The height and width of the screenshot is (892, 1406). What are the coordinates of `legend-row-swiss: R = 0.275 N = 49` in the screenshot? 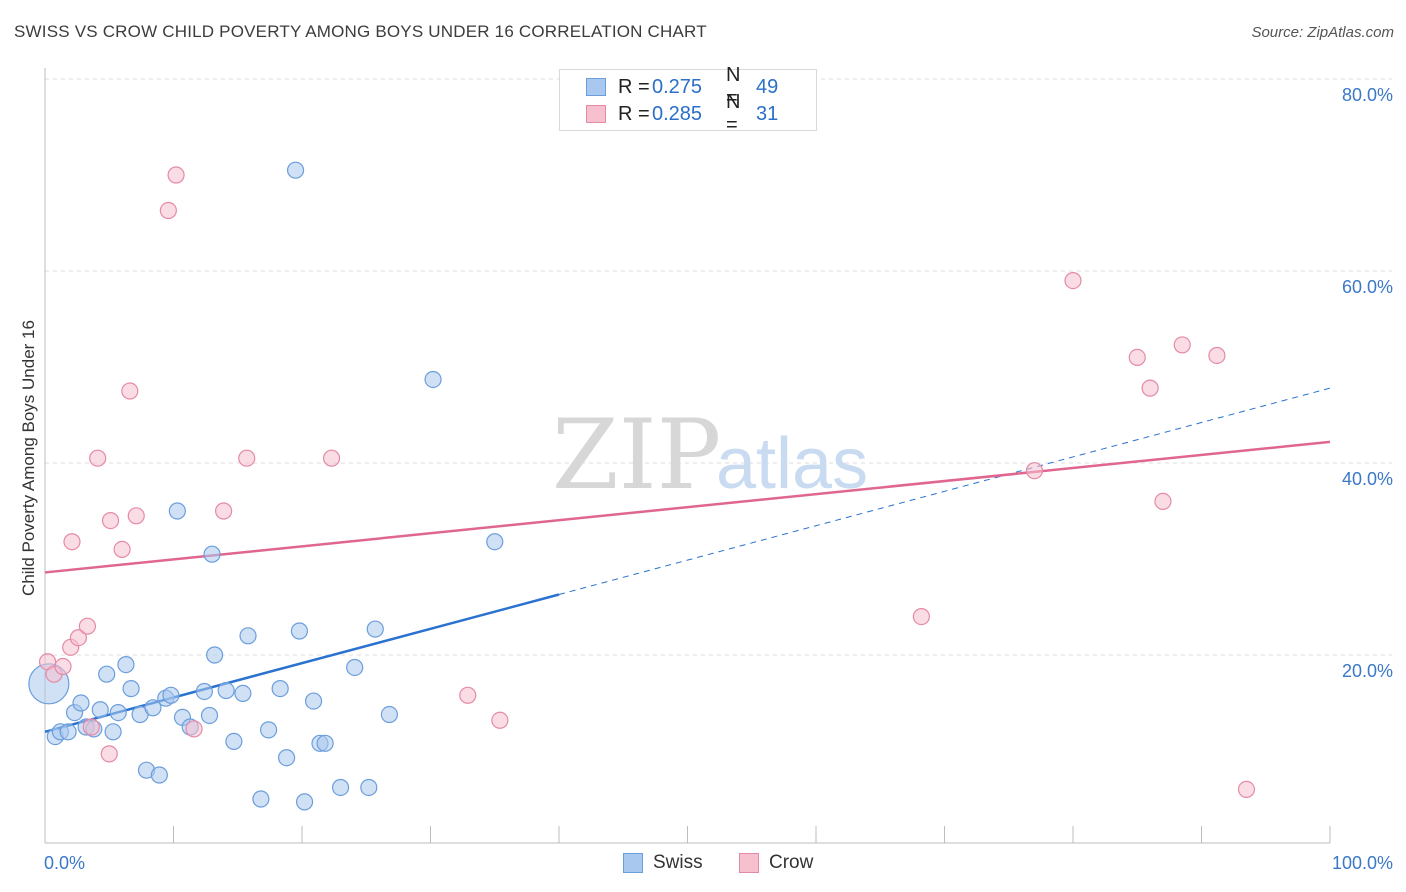 It's located at (682, 86).